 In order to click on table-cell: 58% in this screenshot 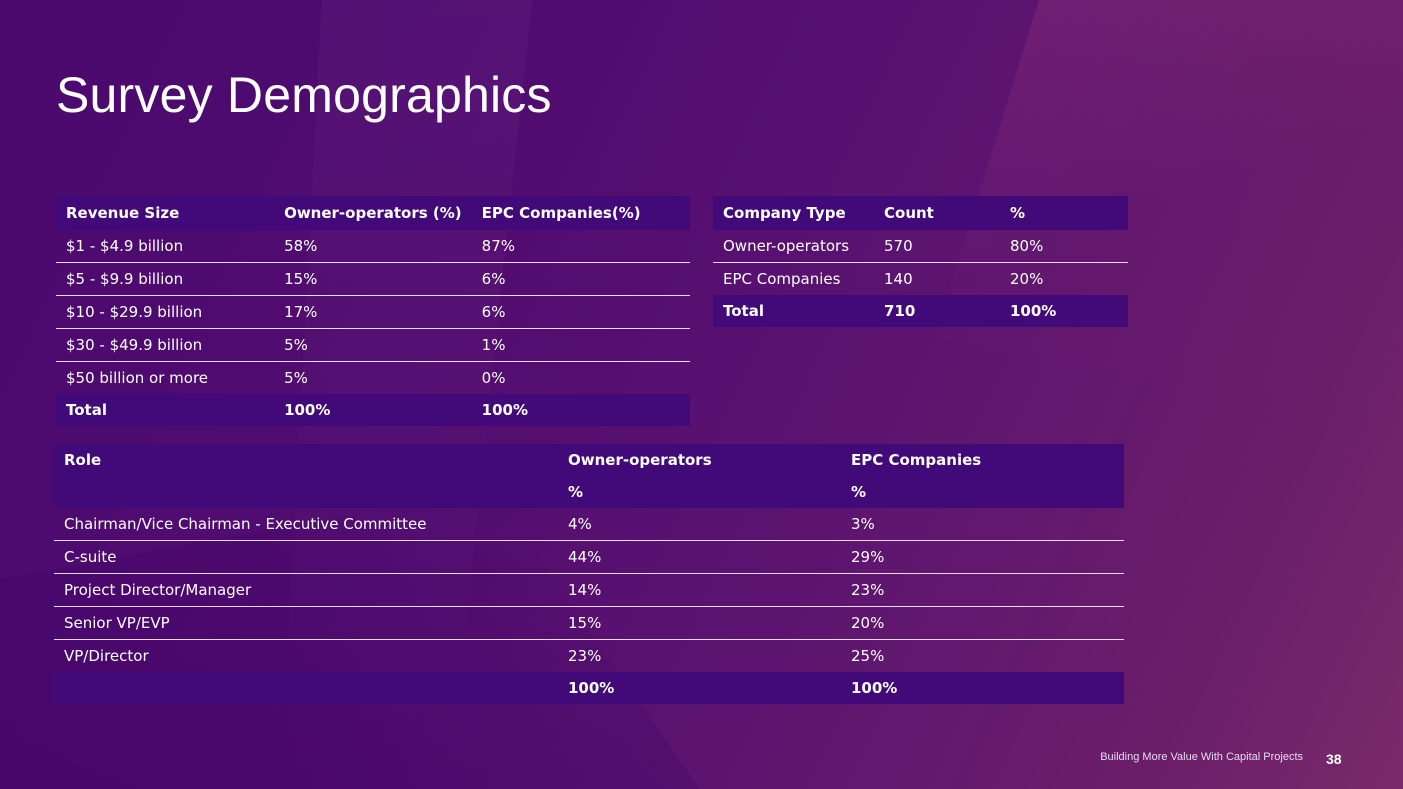, I will do `click(373, 246)`.